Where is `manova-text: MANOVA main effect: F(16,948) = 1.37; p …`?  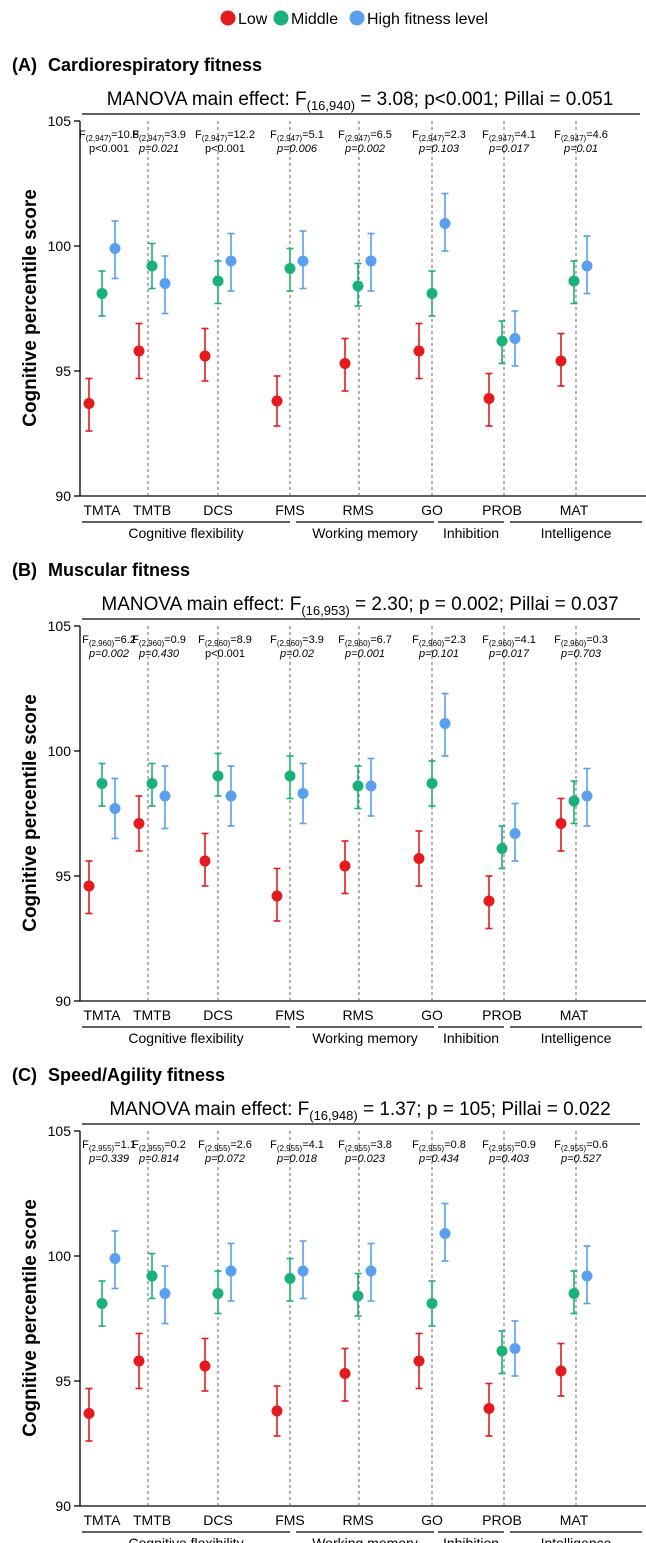 manova-text: MANOVA main effect: F(16,948) = 1.37; p … is located at coordinates (359, 1111).